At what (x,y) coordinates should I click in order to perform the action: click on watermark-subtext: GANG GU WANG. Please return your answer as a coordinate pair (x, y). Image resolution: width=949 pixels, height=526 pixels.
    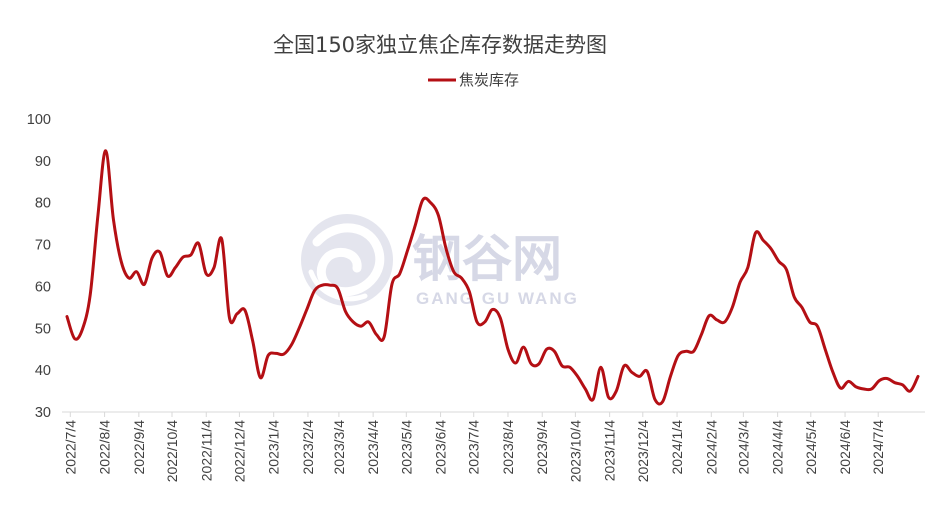
    Looking at the image, I should click on (497, 298).